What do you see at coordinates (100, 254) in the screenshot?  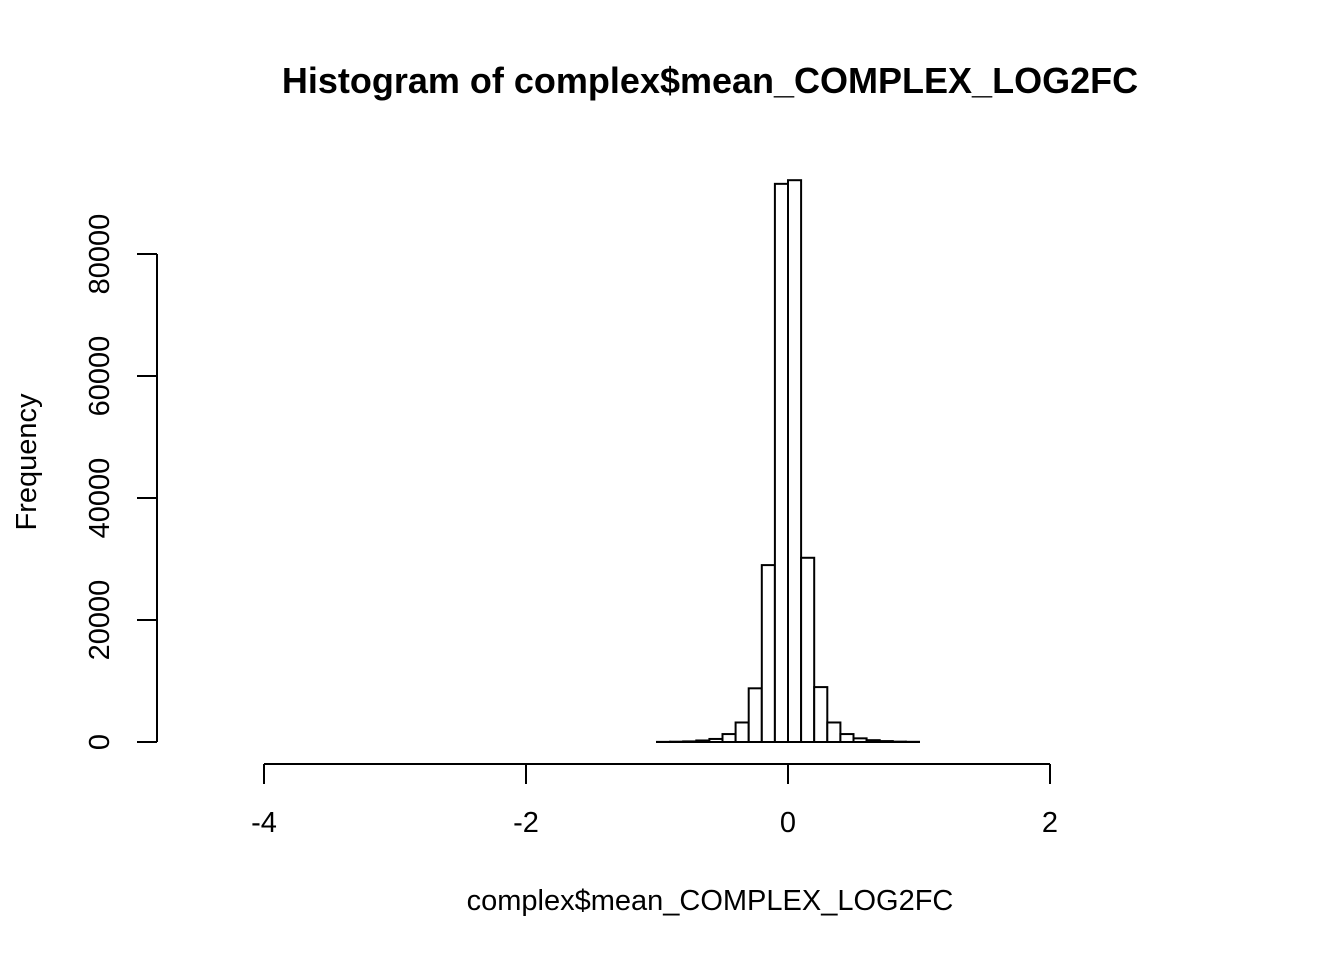 I see `y-tick-label: 80000` at bounding box center [100, 254].